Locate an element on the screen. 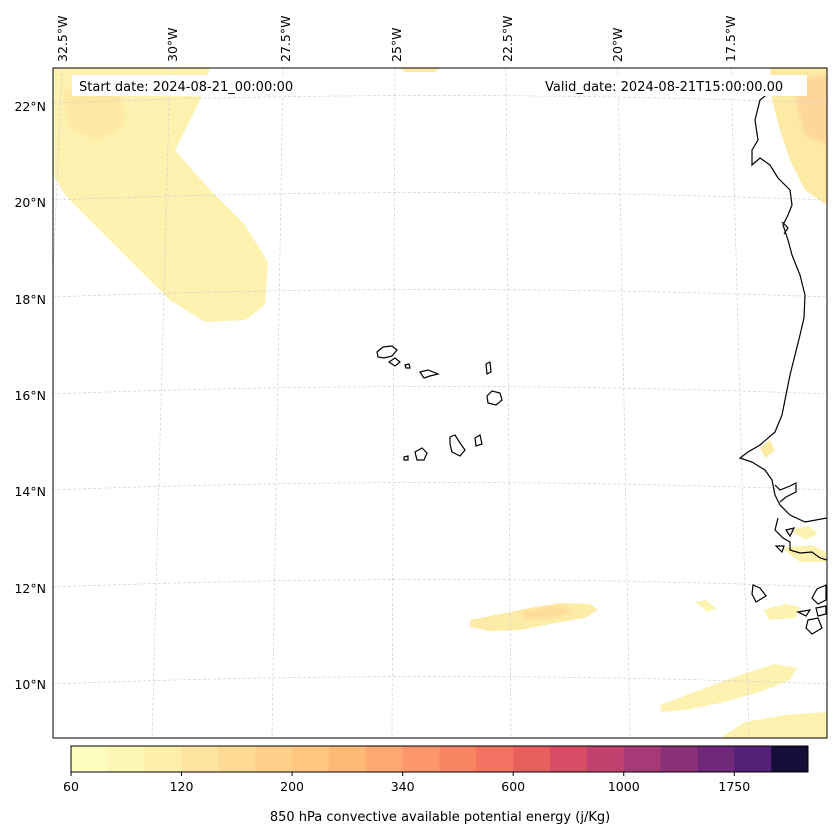 The width and height of the screenshot is (837, 836). lat-label: 16°N is located at coordinates (30, 395).